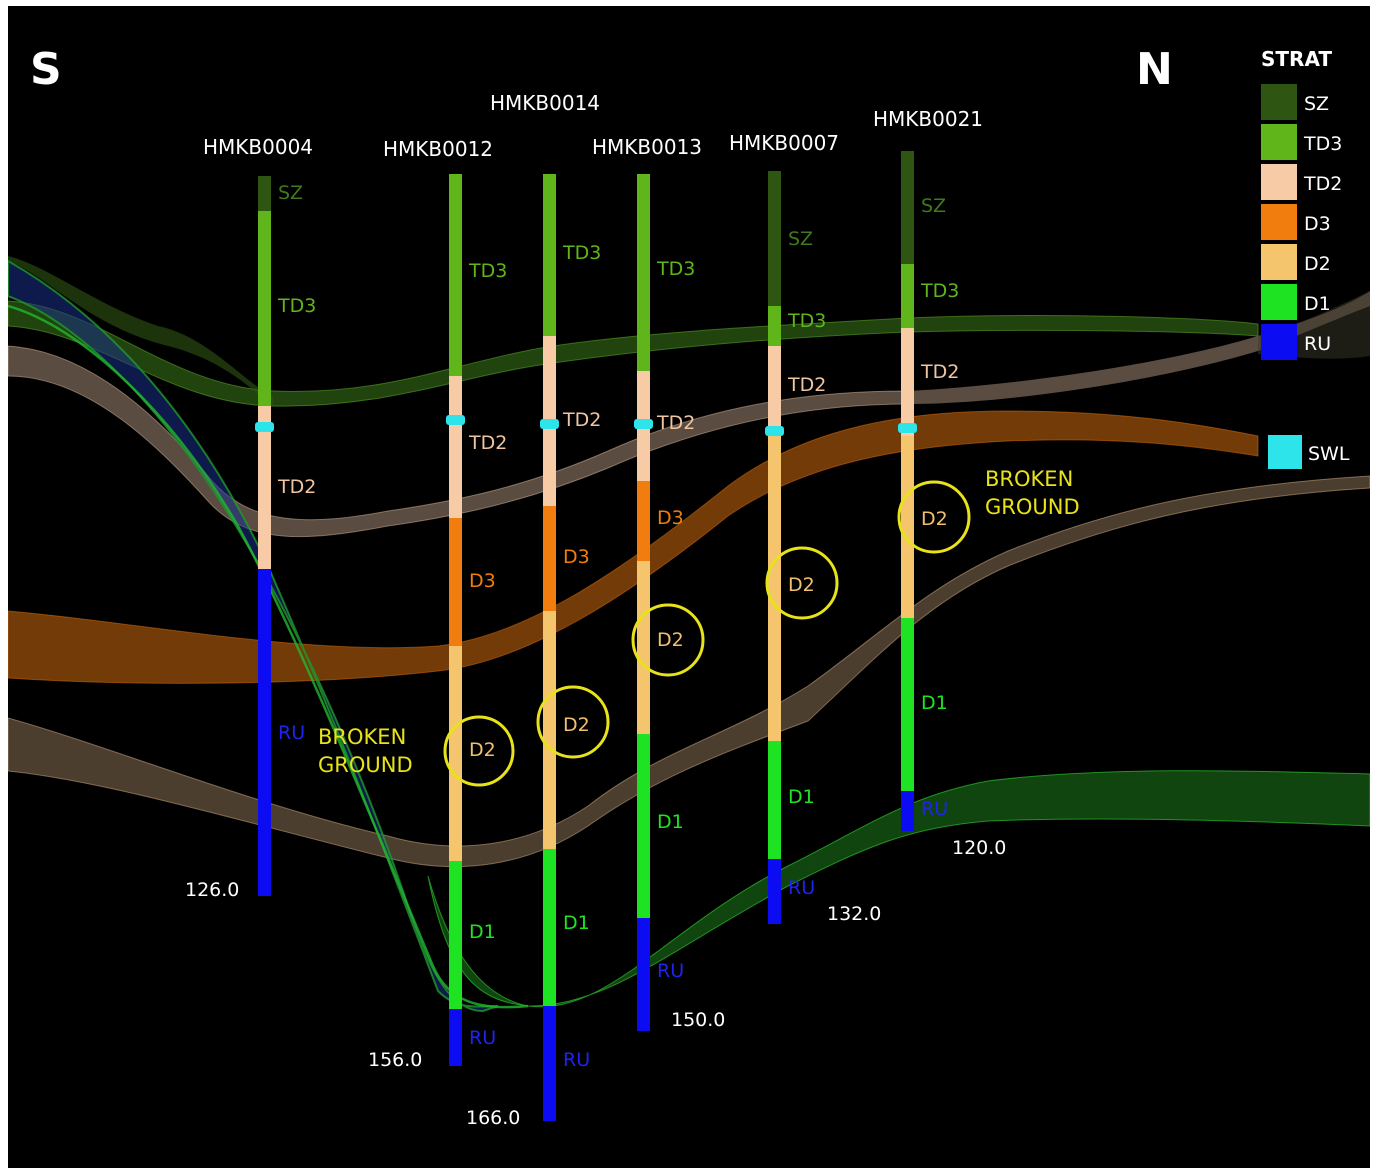 This screenshot has width=1377, height=1172. What do you see at coordinates (643, 826) in the screenshot?
I see `borehole-hmkb0013-unit-d1` at bounding box center [643, 826].